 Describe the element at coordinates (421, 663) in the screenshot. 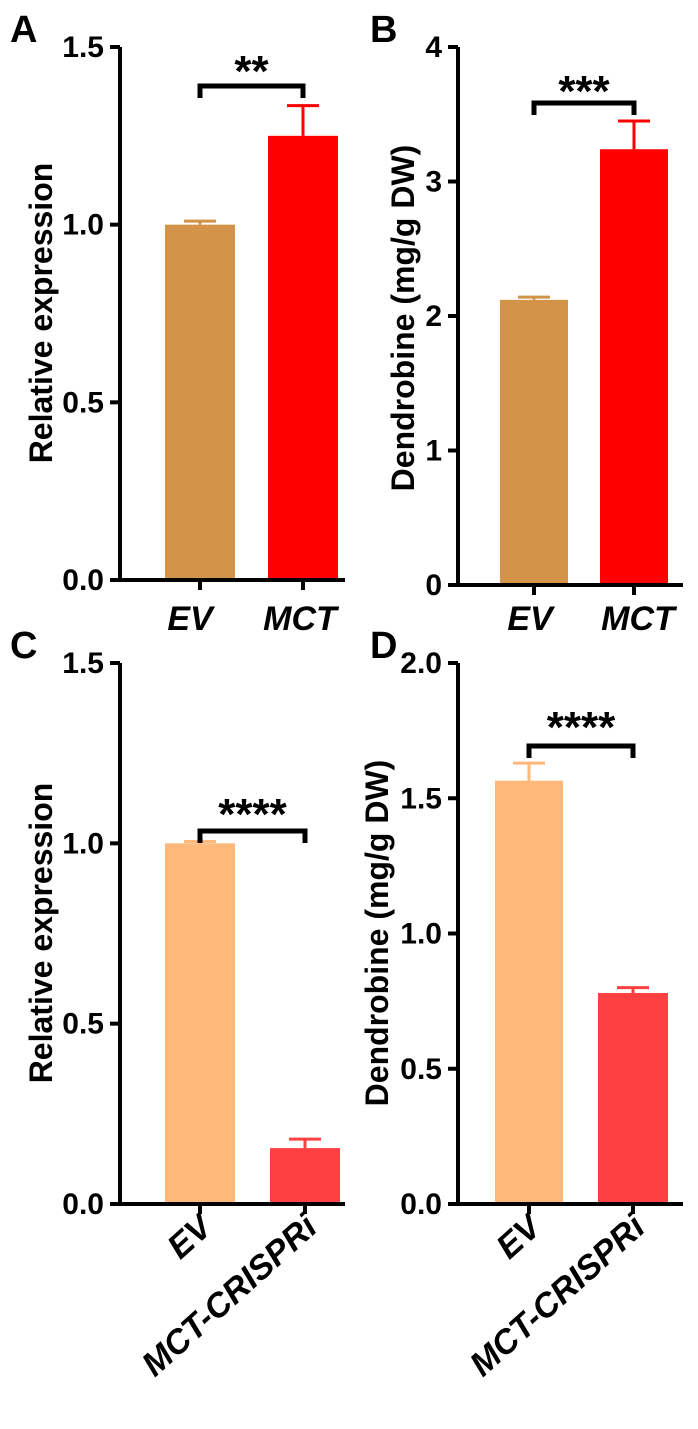

I see `y-tick-label-D-4: 2.0` at that location.